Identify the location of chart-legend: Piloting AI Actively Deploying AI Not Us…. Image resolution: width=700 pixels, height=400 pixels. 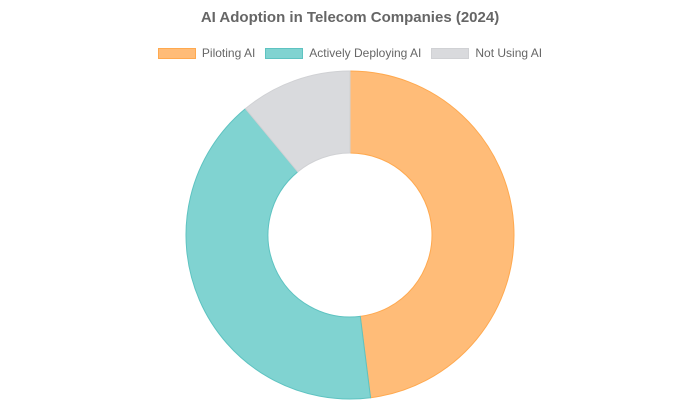
(350, 53).